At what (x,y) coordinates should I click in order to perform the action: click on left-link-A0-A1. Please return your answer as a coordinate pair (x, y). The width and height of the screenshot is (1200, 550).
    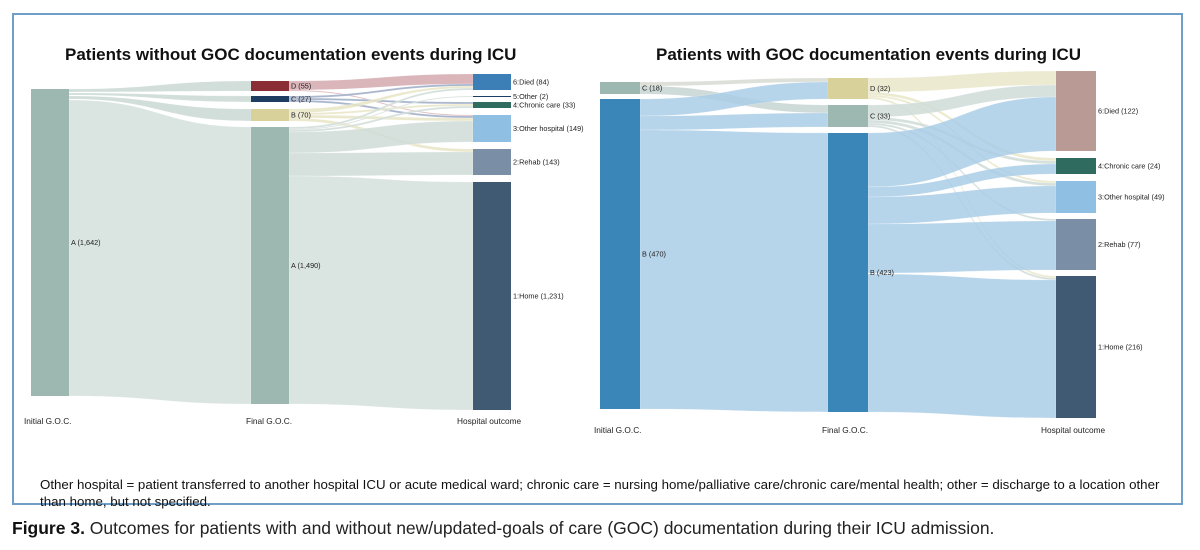
    Looking at the image, I should click on (160, 252).